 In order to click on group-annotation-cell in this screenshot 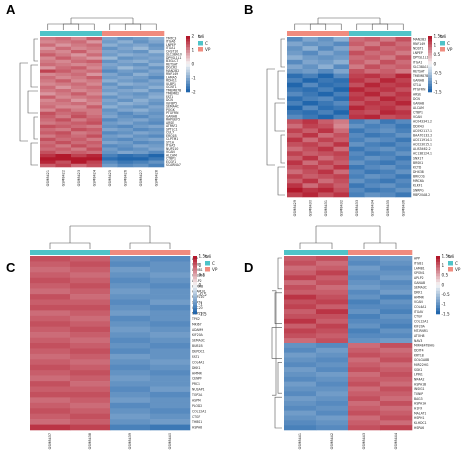, I will do `click(396, 252)`.